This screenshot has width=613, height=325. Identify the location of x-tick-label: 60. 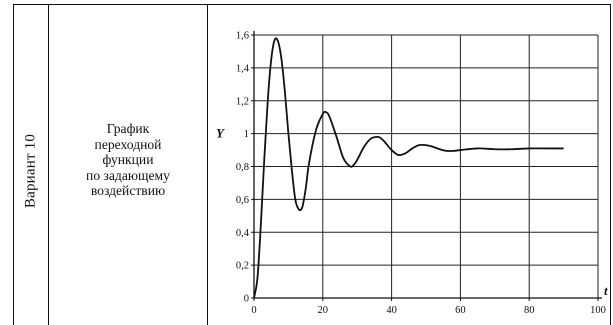
(460, 310).